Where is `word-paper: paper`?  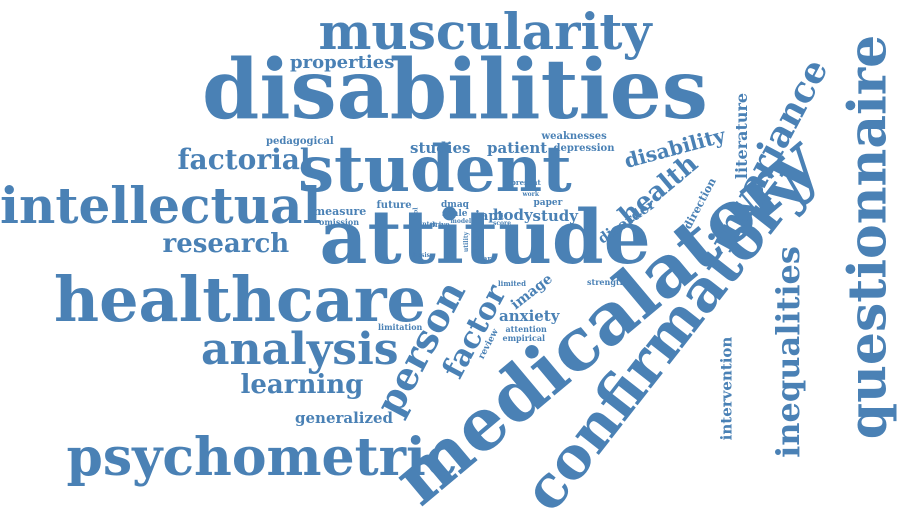
word-paper: paper is located at coordinates (548, 202).